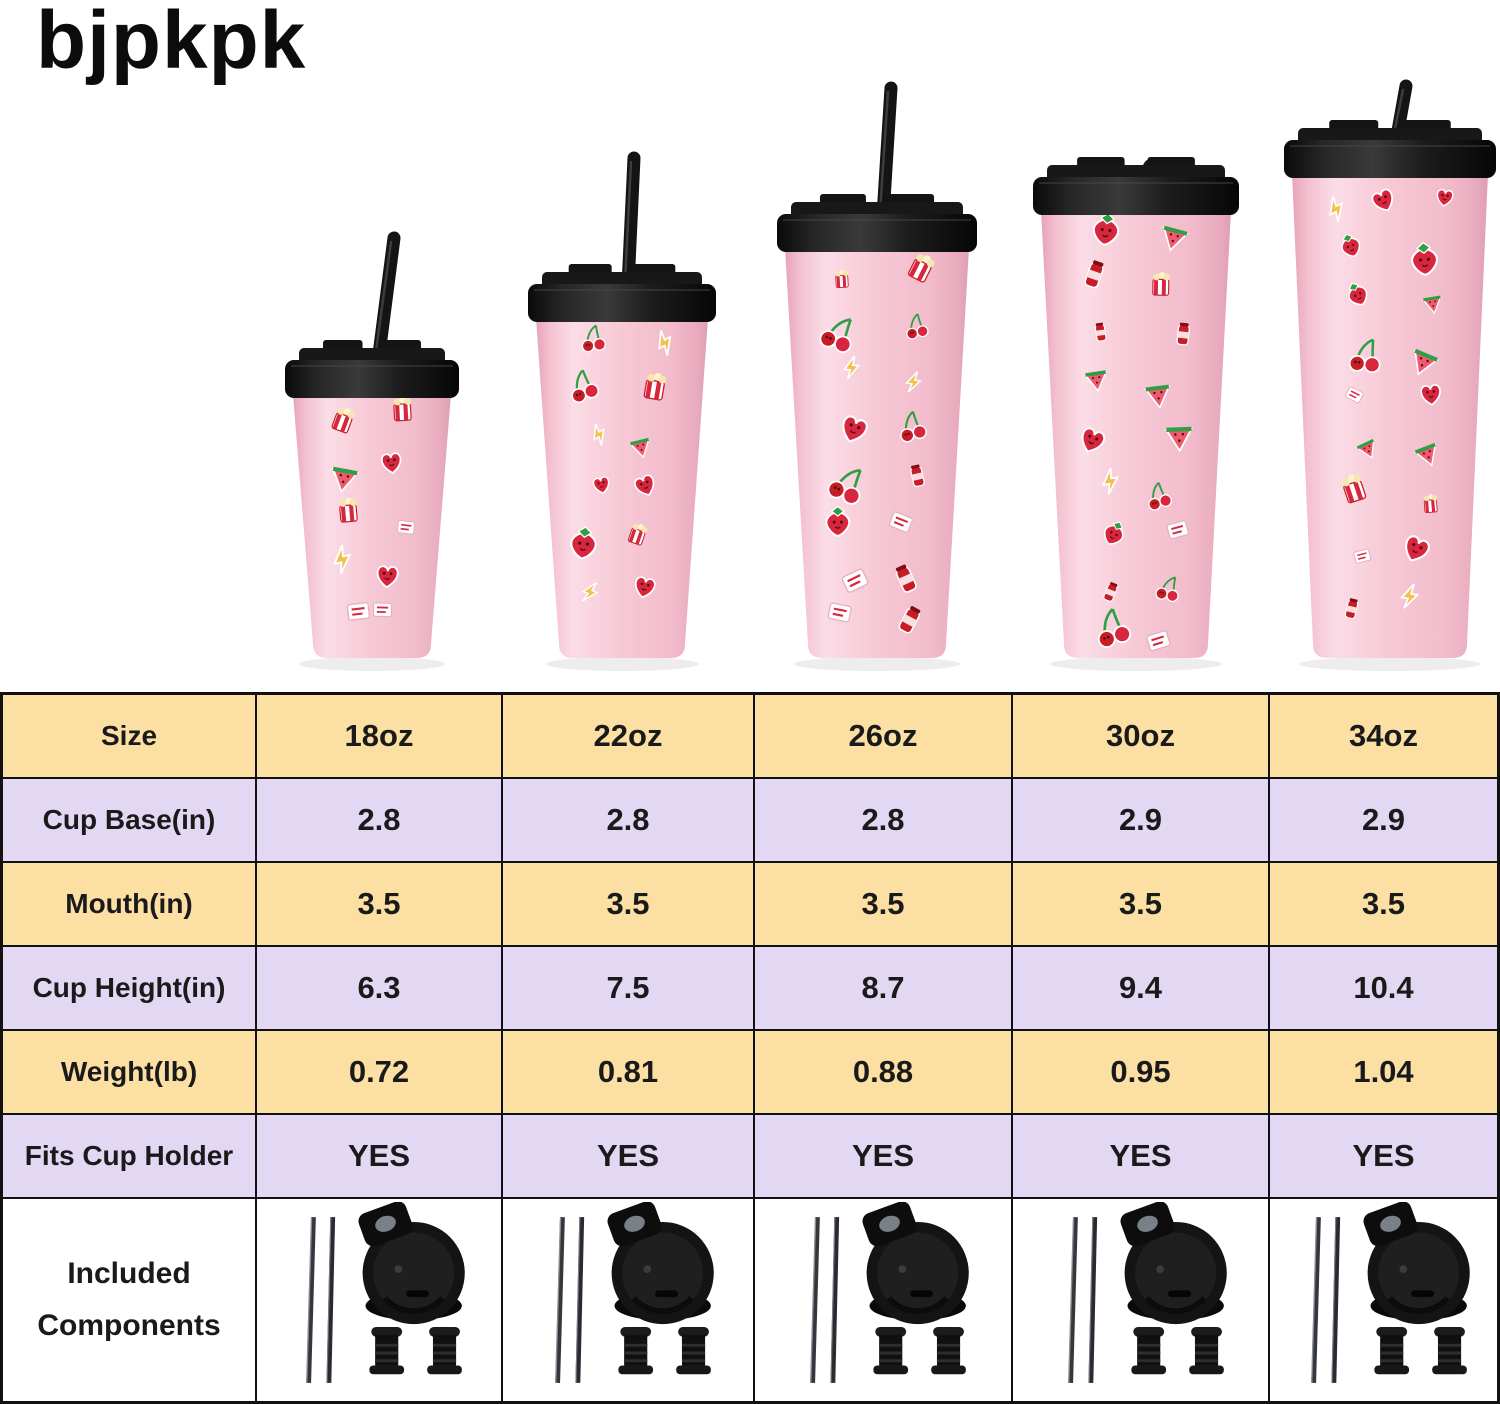 Image resolution: width=1500 pixels, height=1404 pixels. I want to click on fits-holder-22oz: YES, so click(629, 1157).